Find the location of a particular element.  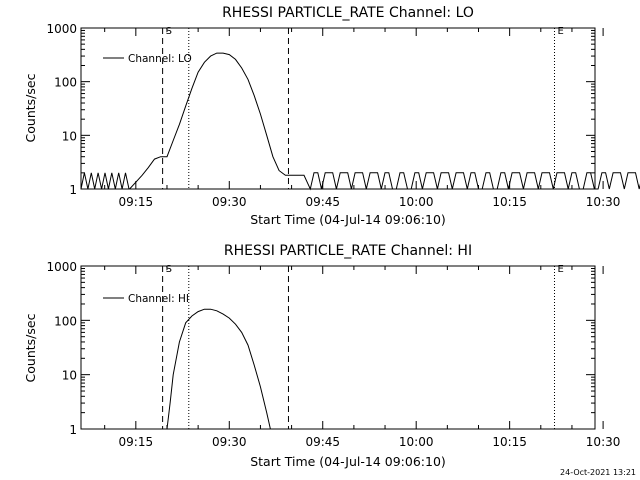

hi-chart-title: RHESSI PARTICLE_RATE Channel: HI is located at coordinates (348, 251).